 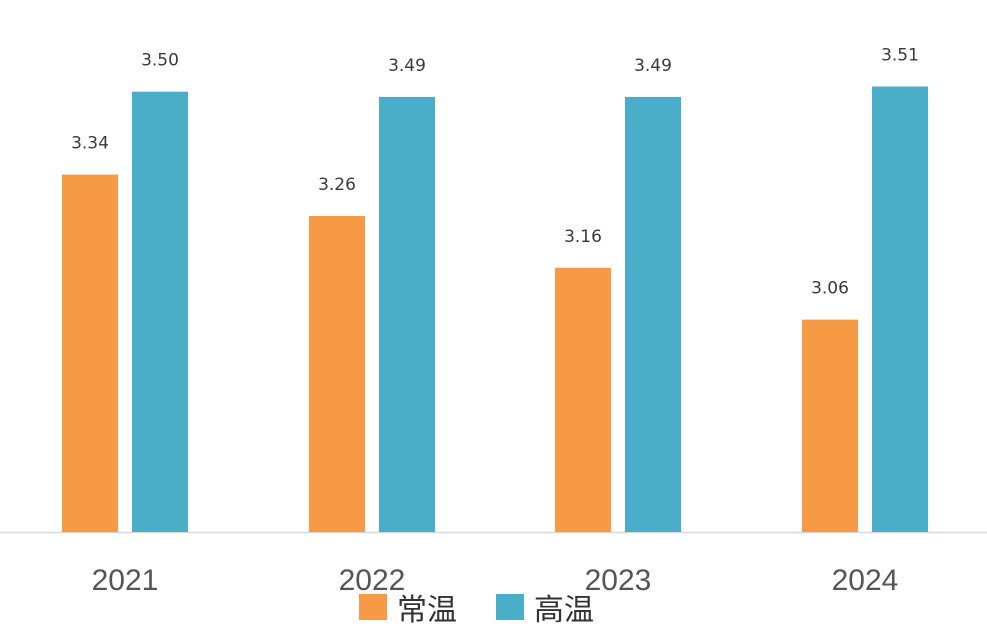 What do you see at coordinates (653, 66) in the screenshot?
I see `data-label-2023-series-2: 3.49` at bounding box center [653, 66].